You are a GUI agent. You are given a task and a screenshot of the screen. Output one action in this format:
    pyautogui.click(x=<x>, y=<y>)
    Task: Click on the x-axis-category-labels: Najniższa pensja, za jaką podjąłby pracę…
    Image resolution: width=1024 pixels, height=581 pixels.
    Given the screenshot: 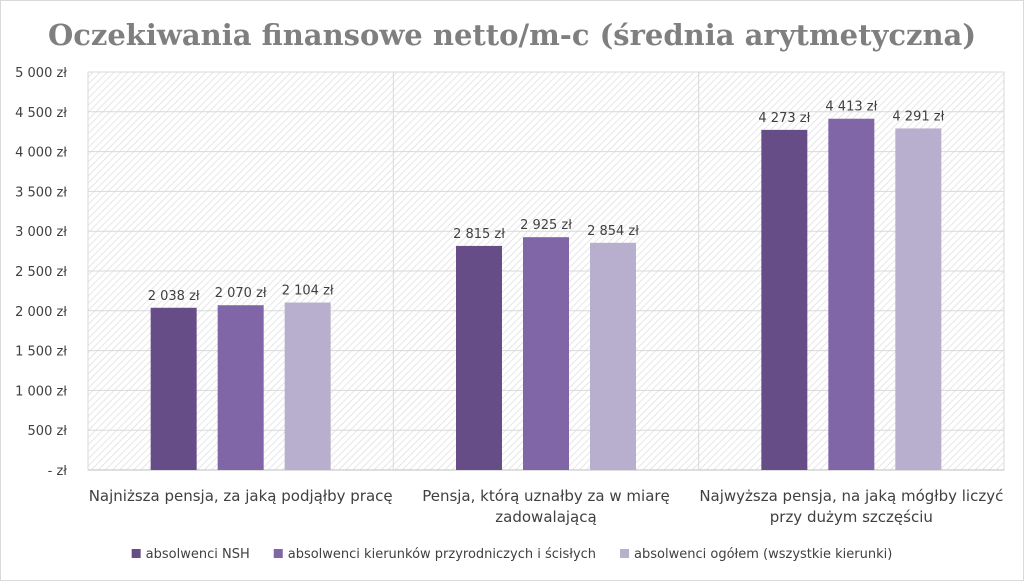 What is the action you would take?
    pyautogui.click(x=546, y=506)
    